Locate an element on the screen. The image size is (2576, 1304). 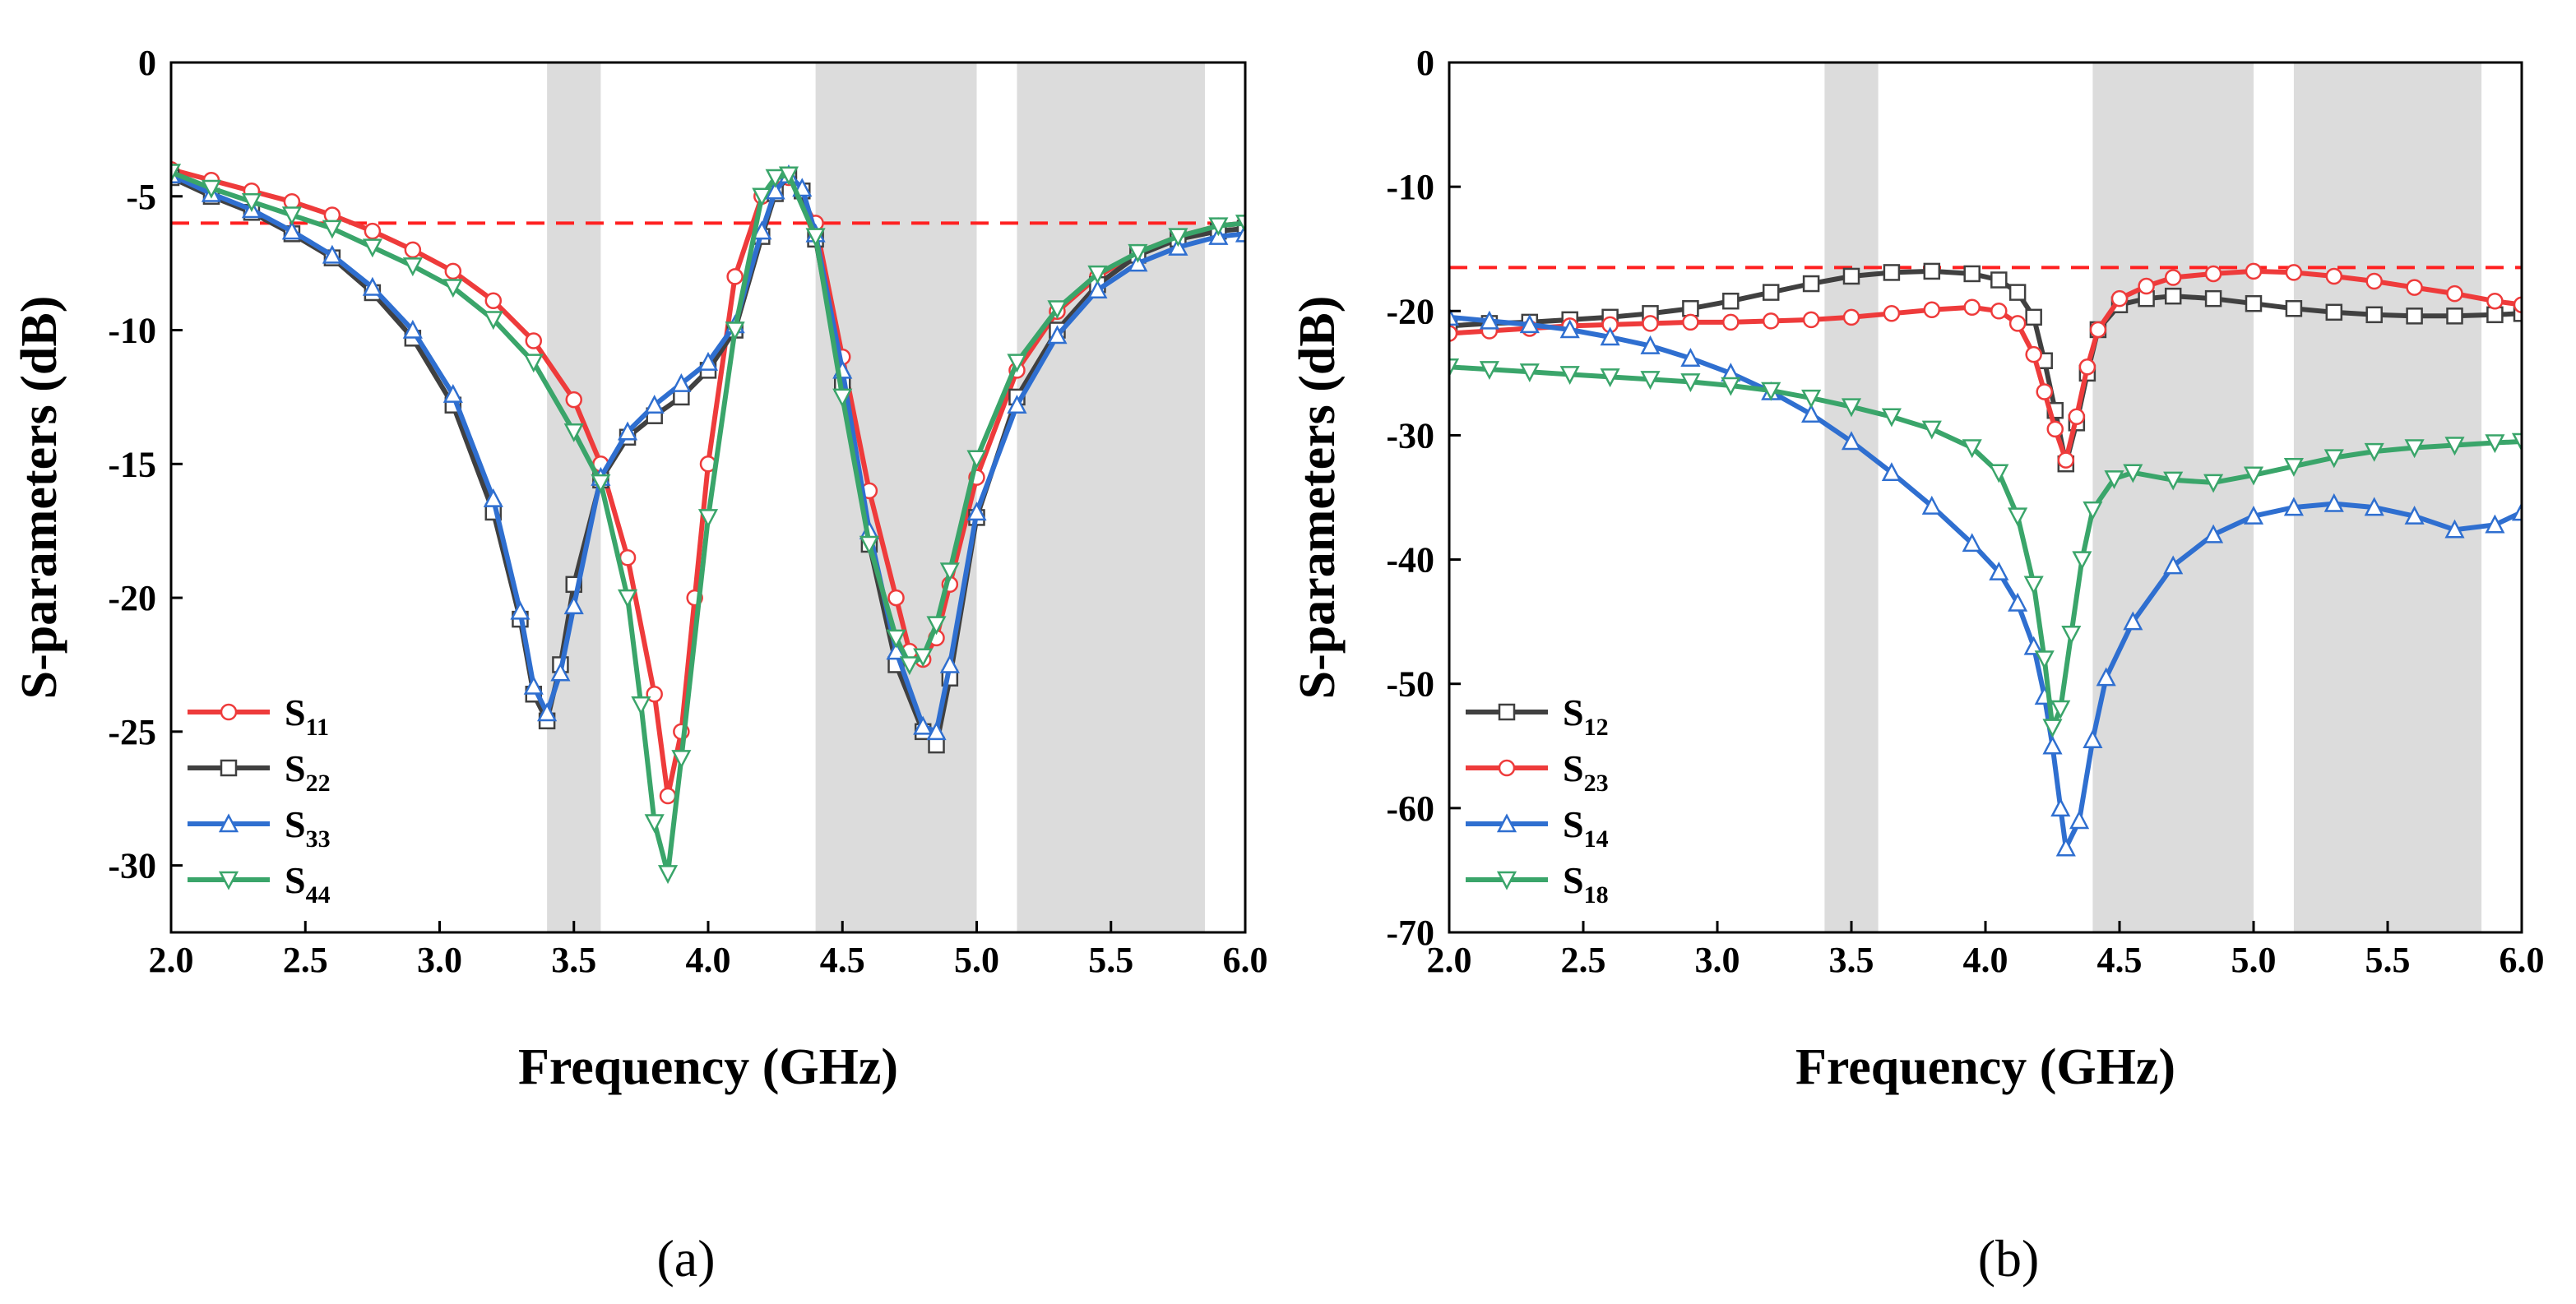
x-tick-label: 3.0 is located at coordinates (440, 960).